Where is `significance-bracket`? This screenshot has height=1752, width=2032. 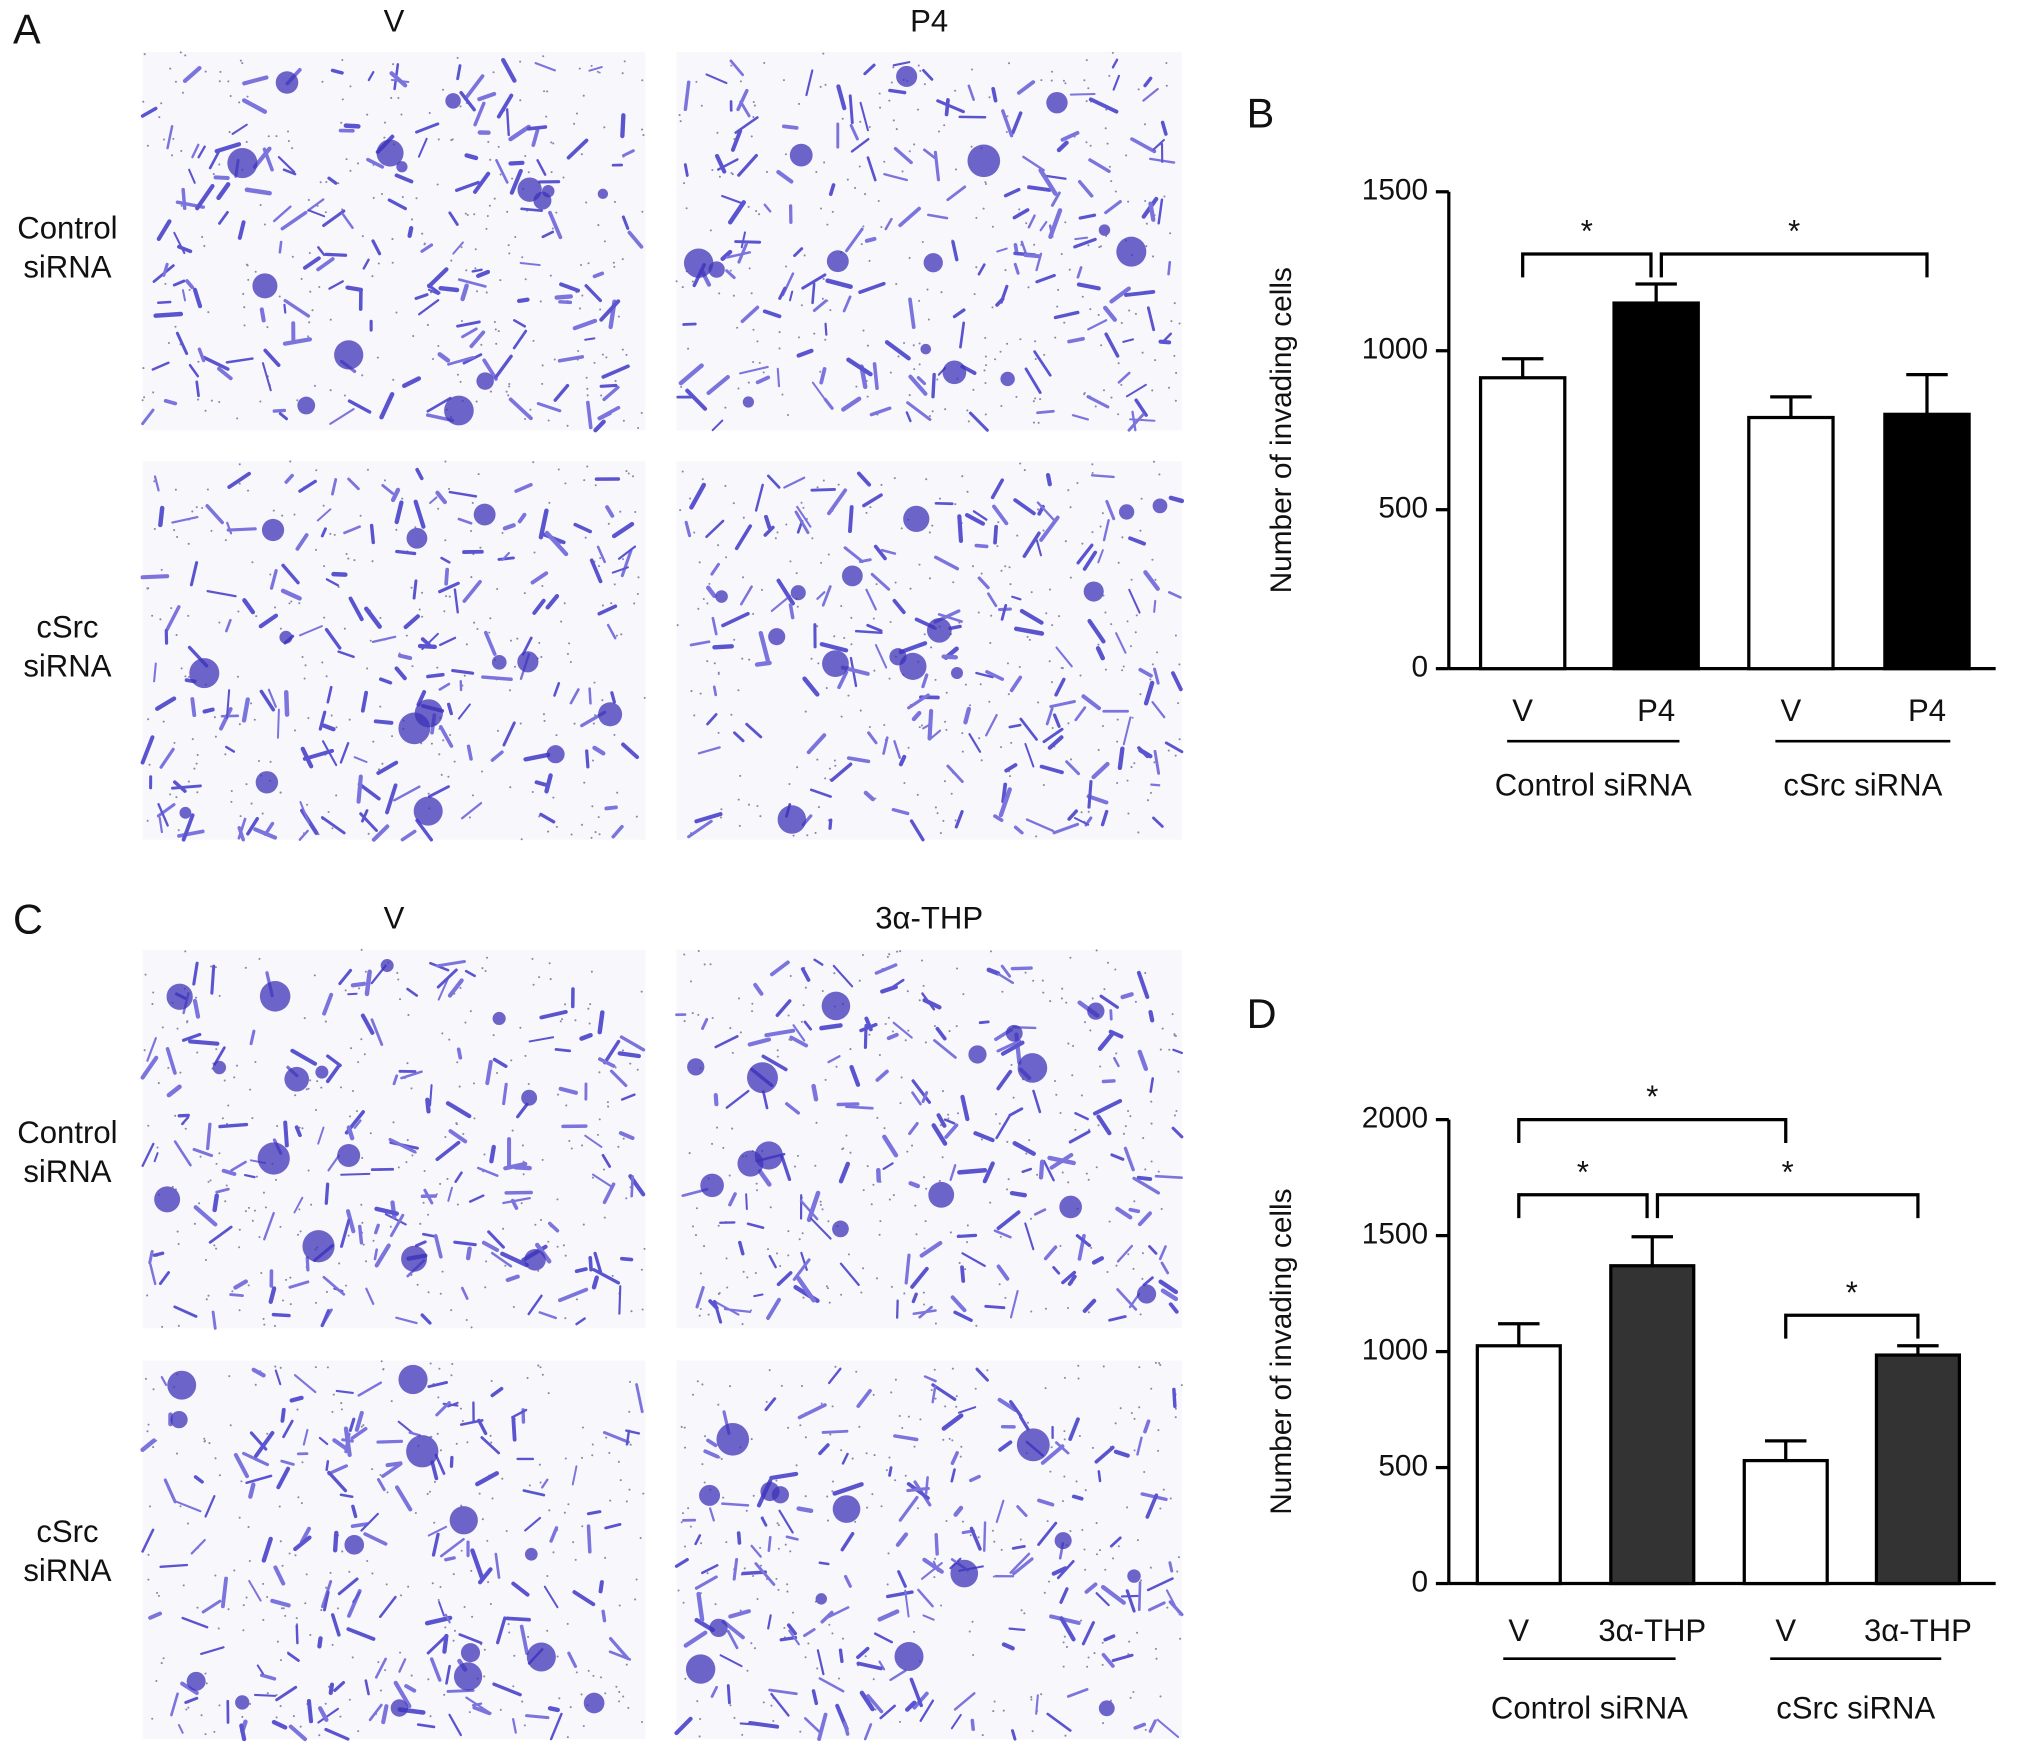
significance-bracket is located at coordinates (1852, 1326).